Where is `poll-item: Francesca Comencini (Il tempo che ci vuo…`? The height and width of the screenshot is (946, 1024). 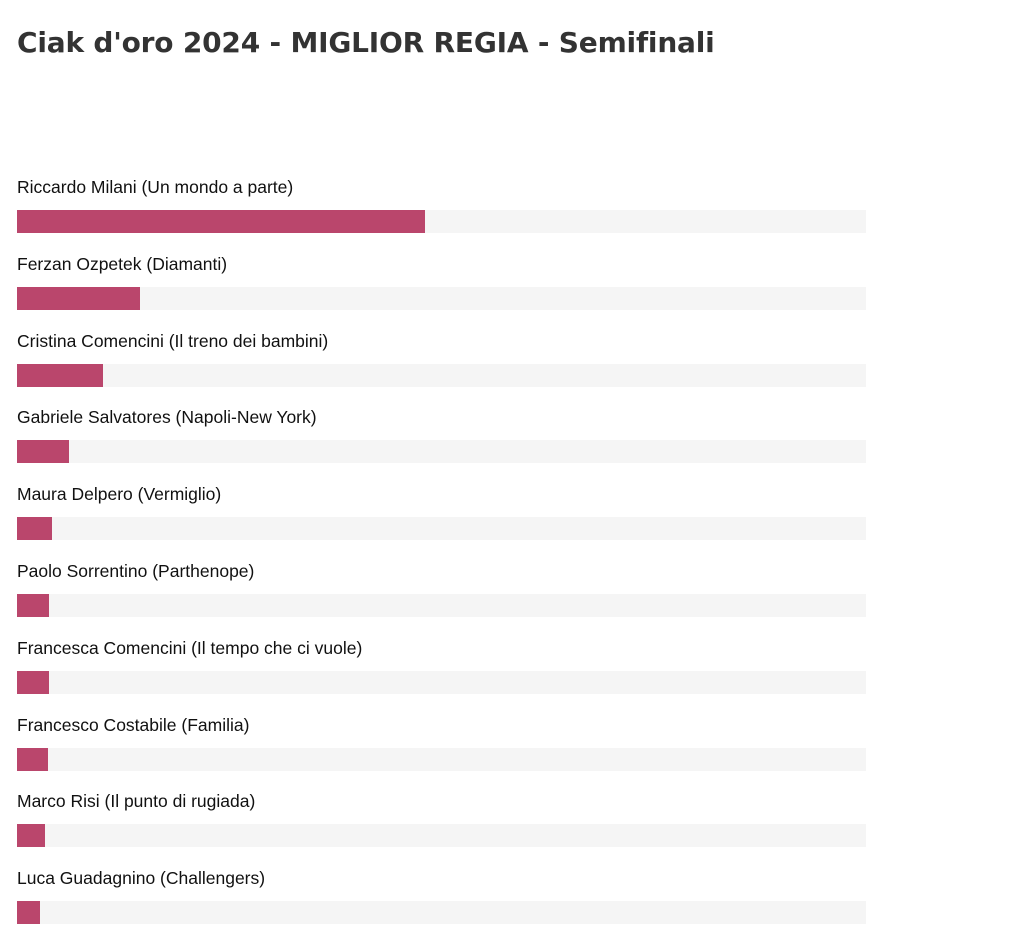
poll-item: Francesca Comencini (Il tempo che ci vuo… is located at coordinates (441, 674).